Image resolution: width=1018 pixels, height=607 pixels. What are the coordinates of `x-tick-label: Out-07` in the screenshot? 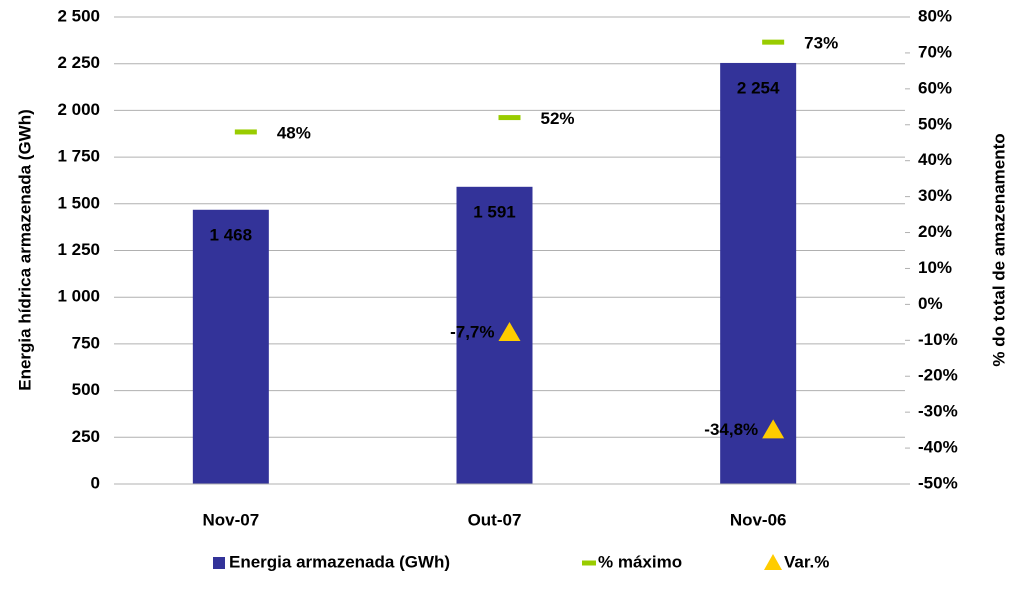 It's located at (495, 519).